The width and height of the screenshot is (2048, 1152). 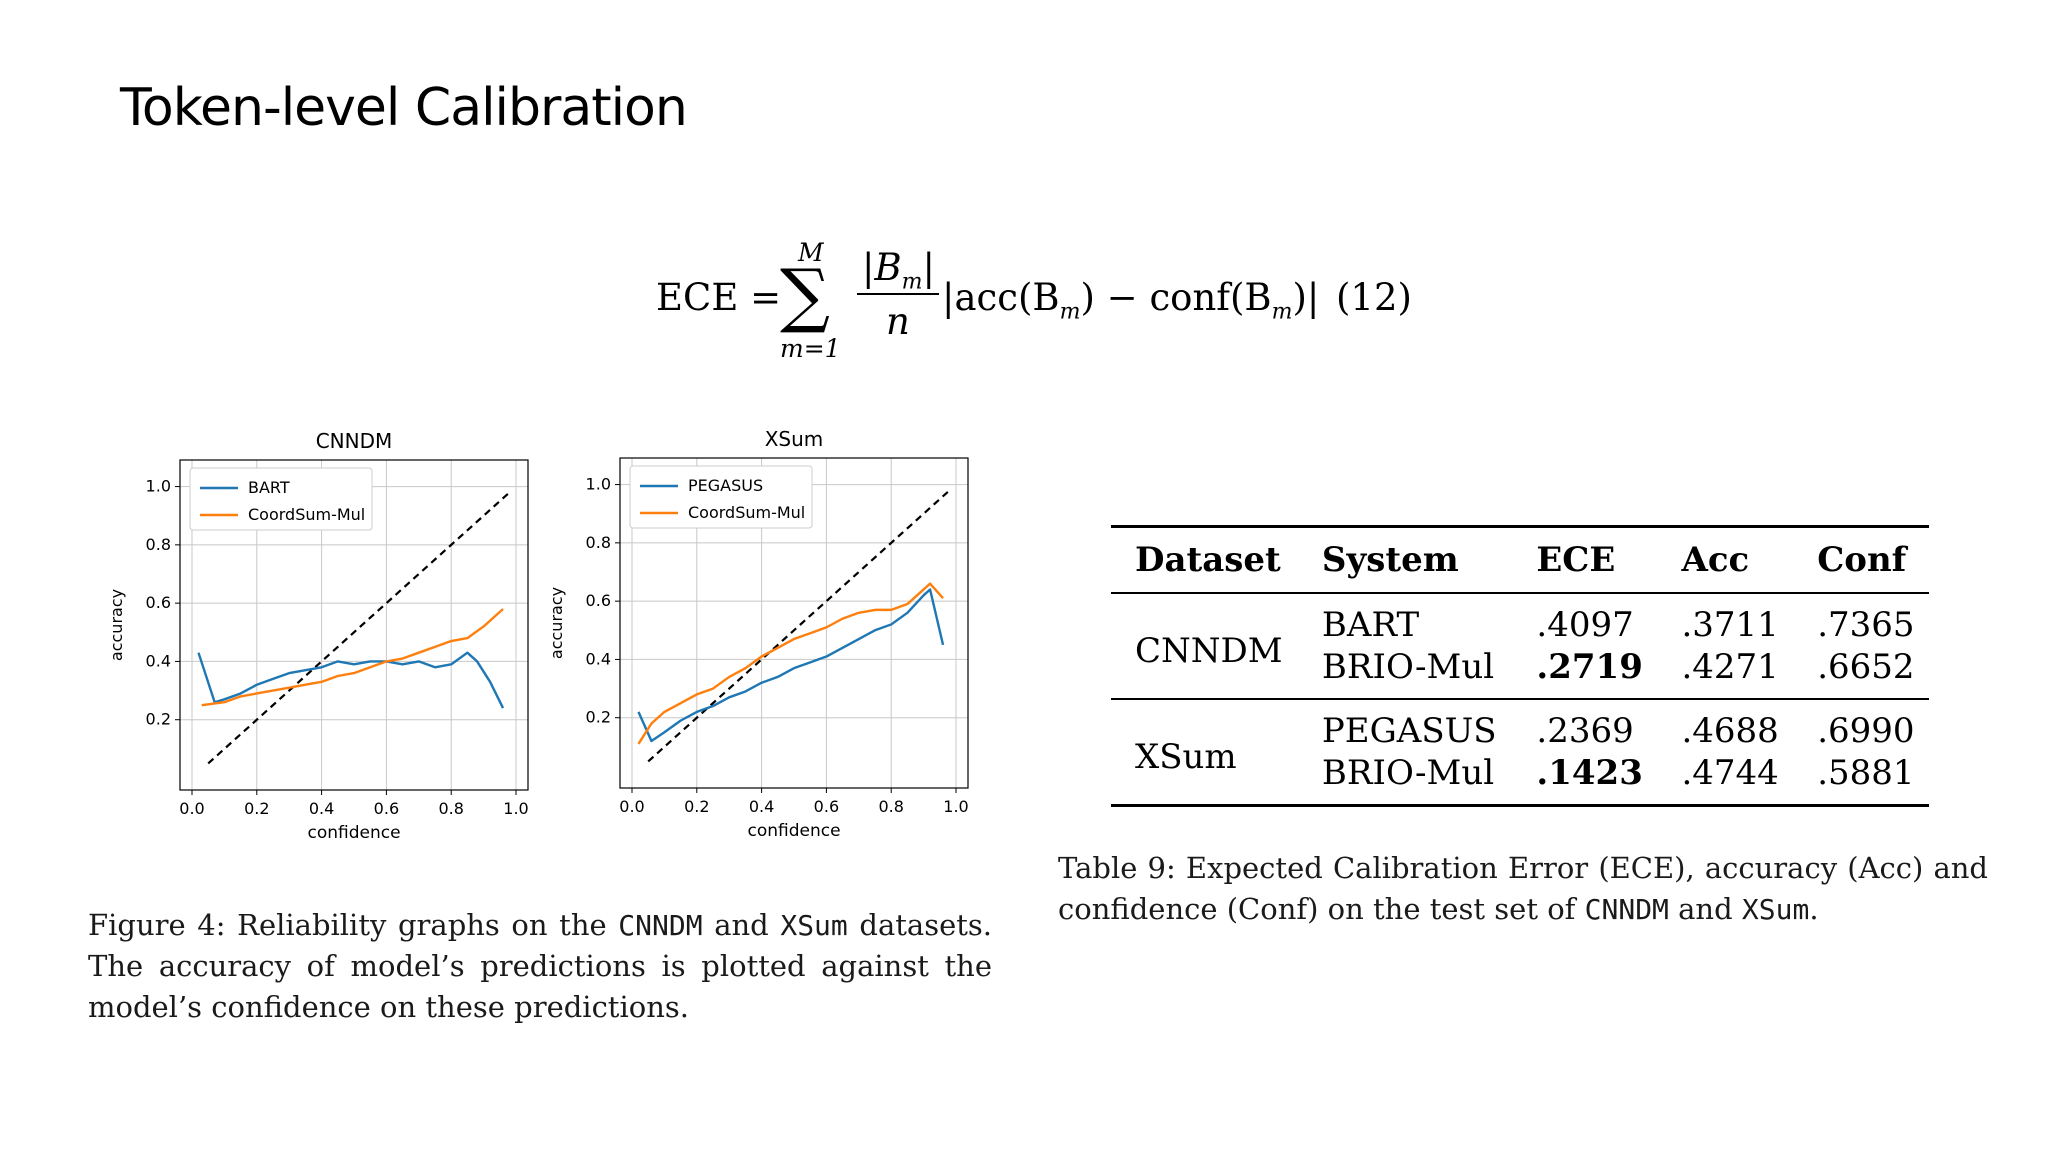 I want to click on ece-cell: .4097, so click(x=1585, y=625).